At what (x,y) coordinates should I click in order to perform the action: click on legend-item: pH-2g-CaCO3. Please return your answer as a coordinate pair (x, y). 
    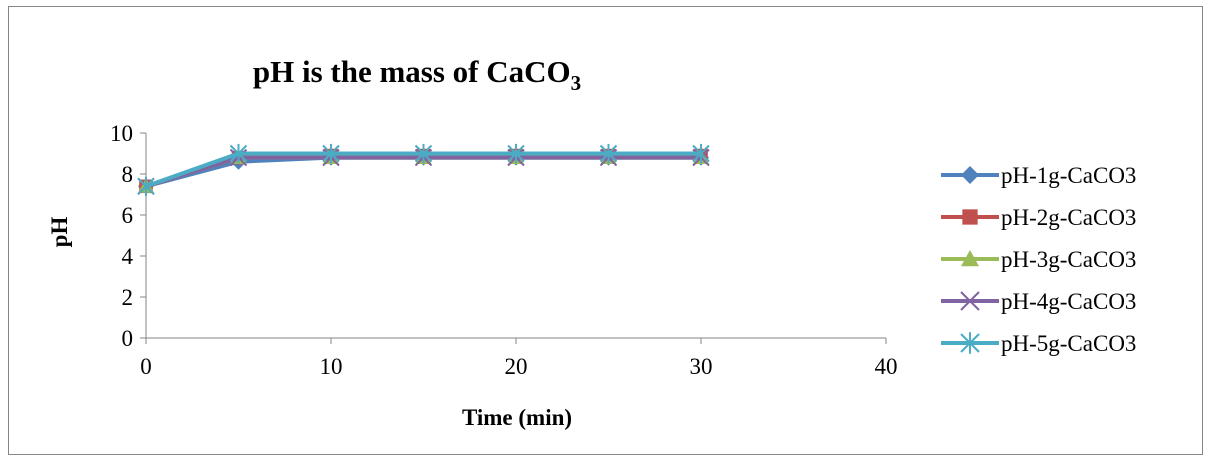
    Looking at the image, I should click on (1038, 217).